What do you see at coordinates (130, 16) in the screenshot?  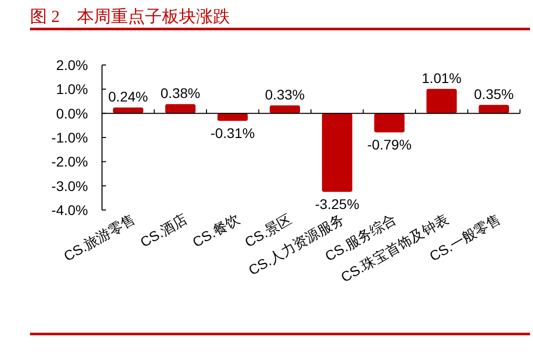 I see `chart-title: 图 2 本周重点子板块涨跌` at bounding box center [130, 16].